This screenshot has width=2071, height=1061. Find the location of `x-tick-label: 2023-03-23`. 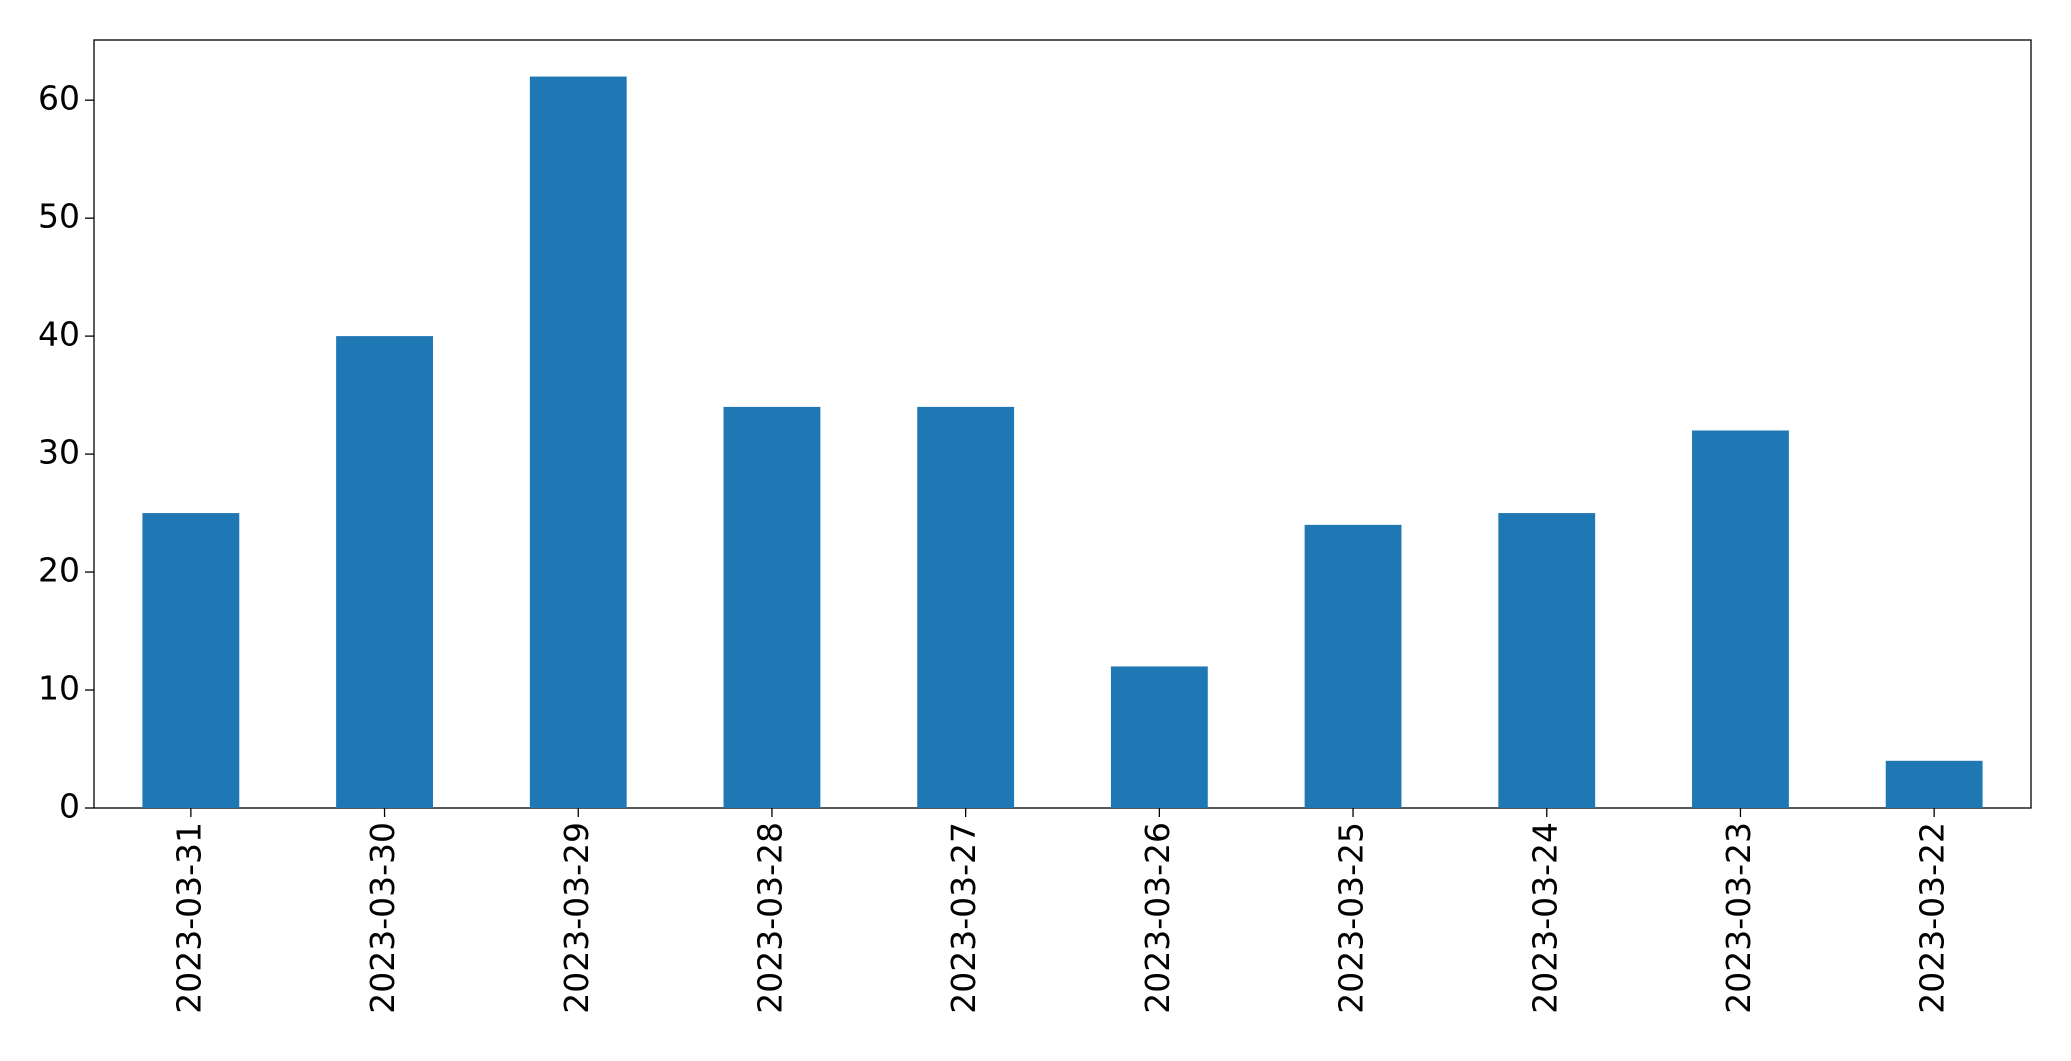

x-tick-label: 2023-03-23 is located at coordinates (1738, 918).